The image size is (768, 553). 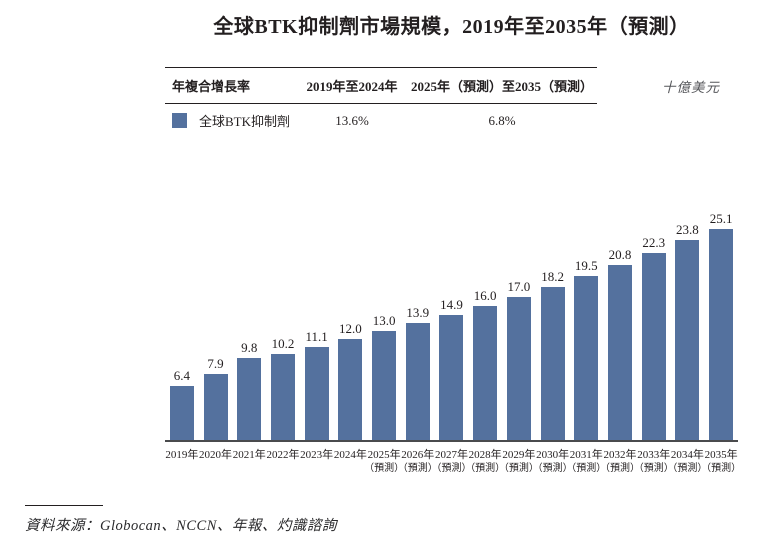 I want to click on x-axis-label: 2034年 （預測）, so click(x=687, y=461).